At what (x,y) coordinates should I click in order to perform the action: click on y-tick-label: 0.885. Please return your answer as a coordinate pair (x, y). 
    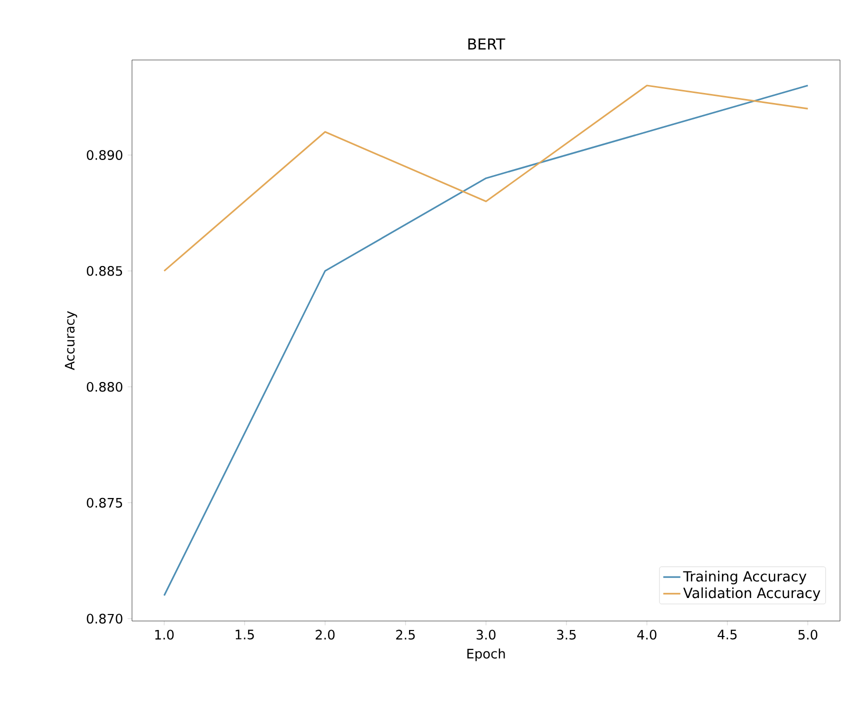
    Looking at the image, I should click on (104, 271).